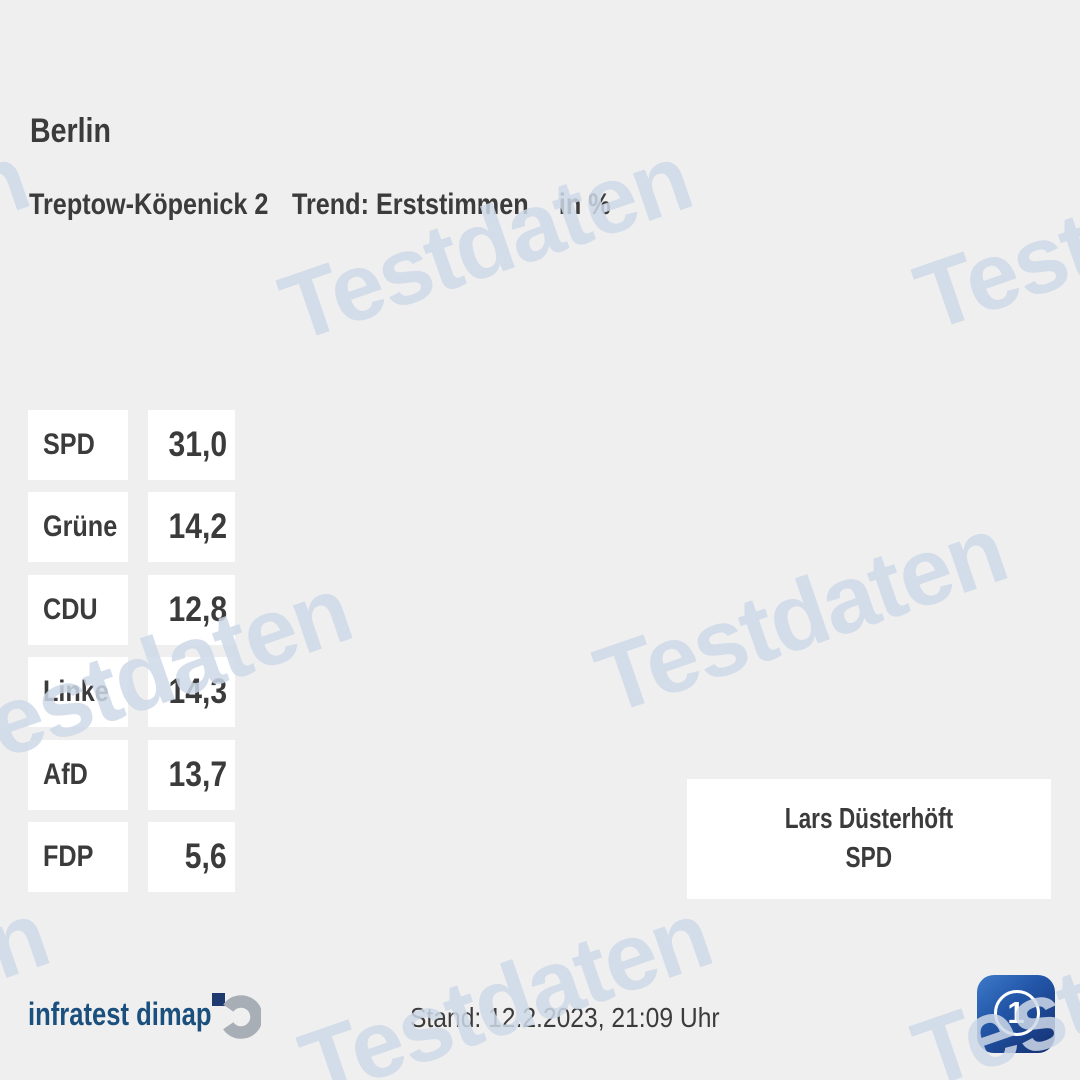 The height and width of the screenshot is (1080, 1080). Describe the element at coordinates (236, 1016) in the screenshot. I see `infratest-dimap-mark-icon` at that location.